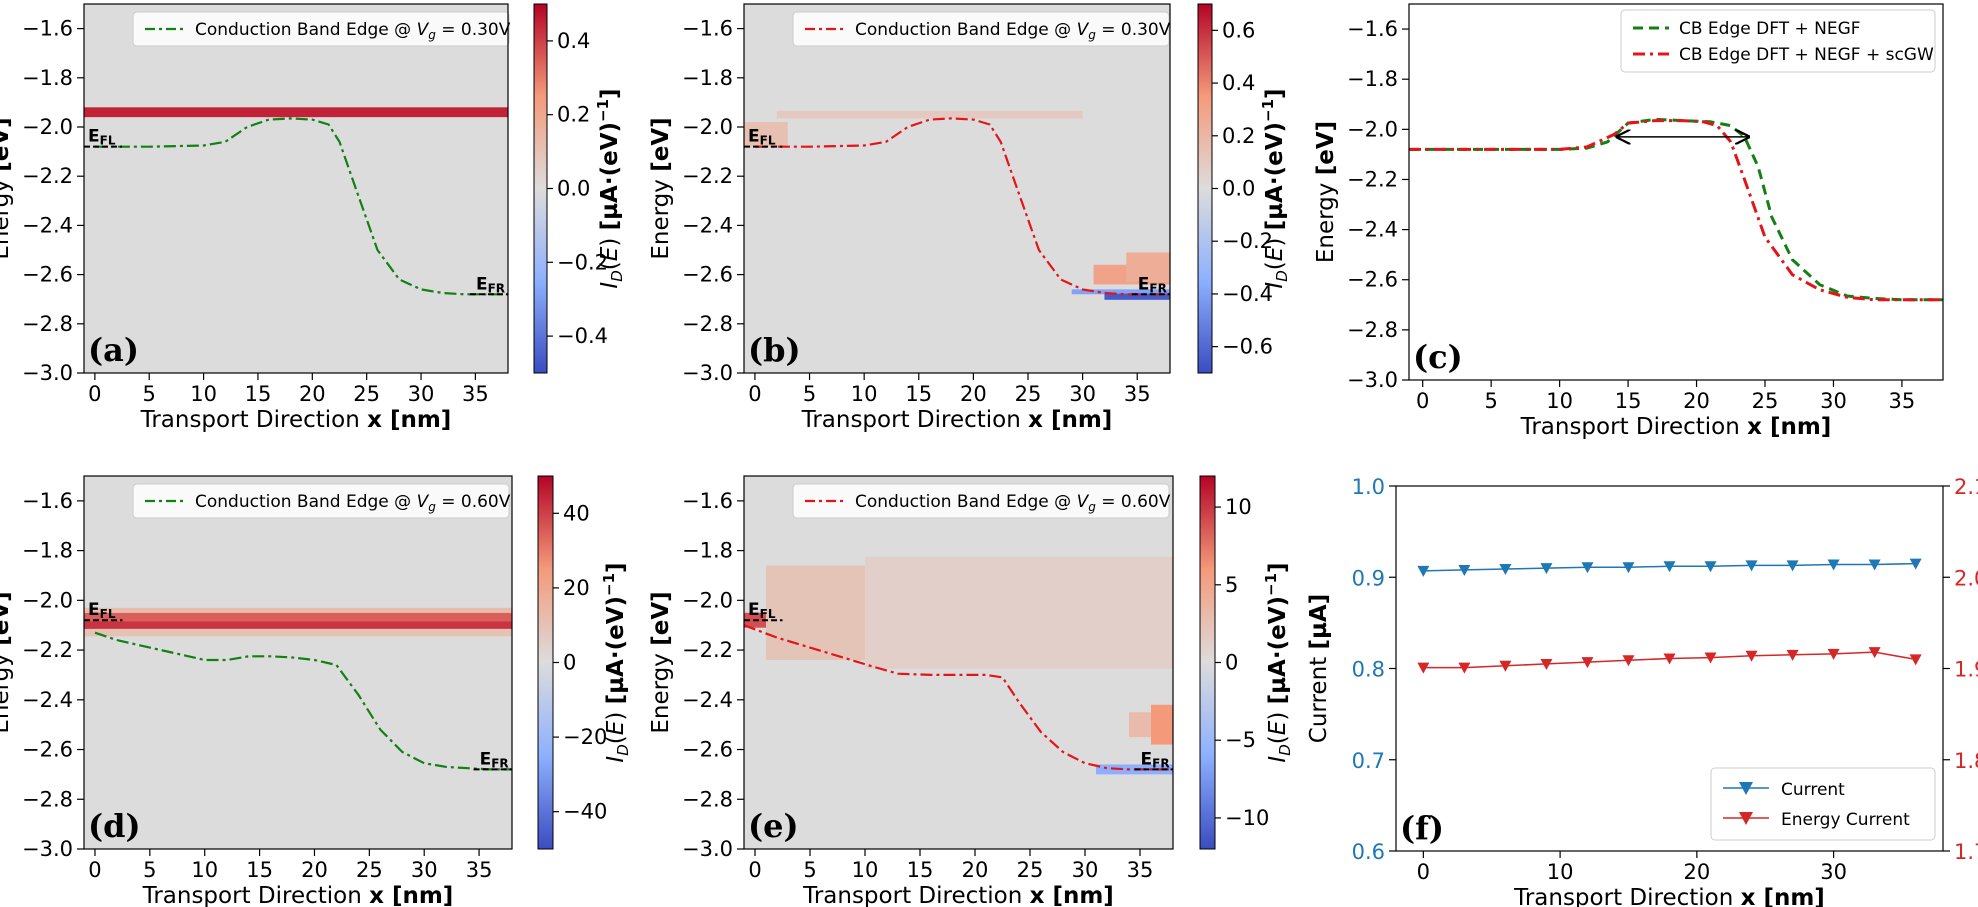 Image resolution: width=1978 pixels, height=907 pixels. What do you see at coordinates (1966, 761) in the screenshot?
I see `y-right-tick-label: 1.8` at bounding box center [1966, 761].